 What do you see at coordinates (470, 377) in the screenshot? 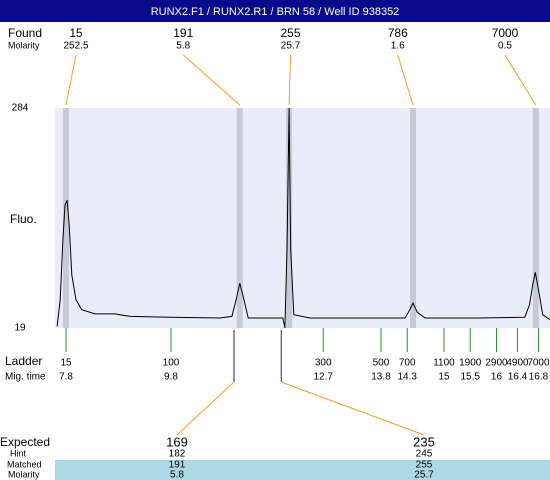
I see `ladder-time: 15.5` at bounding box center [470, 377].